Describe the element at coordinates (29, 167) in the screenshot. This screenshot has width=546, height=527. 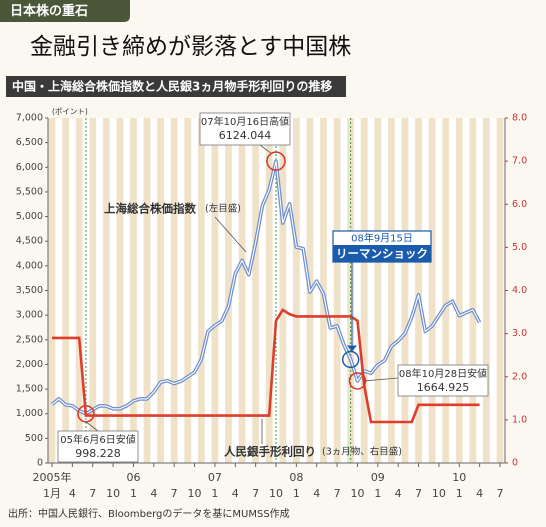
I see `y-tick-label: 6,000` at that location.